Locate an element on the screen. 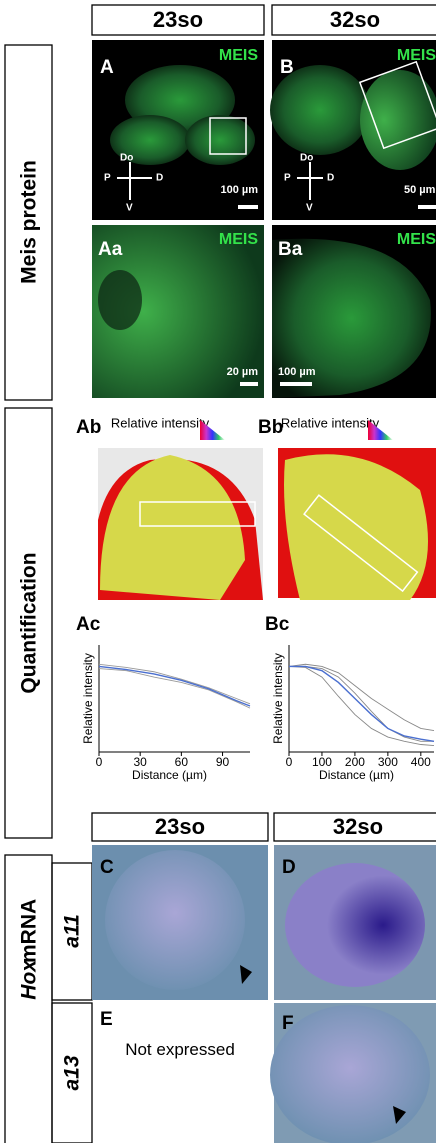 This screenshot has width=436, height=1143. panel-label: C is located at coordinates (107, 867).